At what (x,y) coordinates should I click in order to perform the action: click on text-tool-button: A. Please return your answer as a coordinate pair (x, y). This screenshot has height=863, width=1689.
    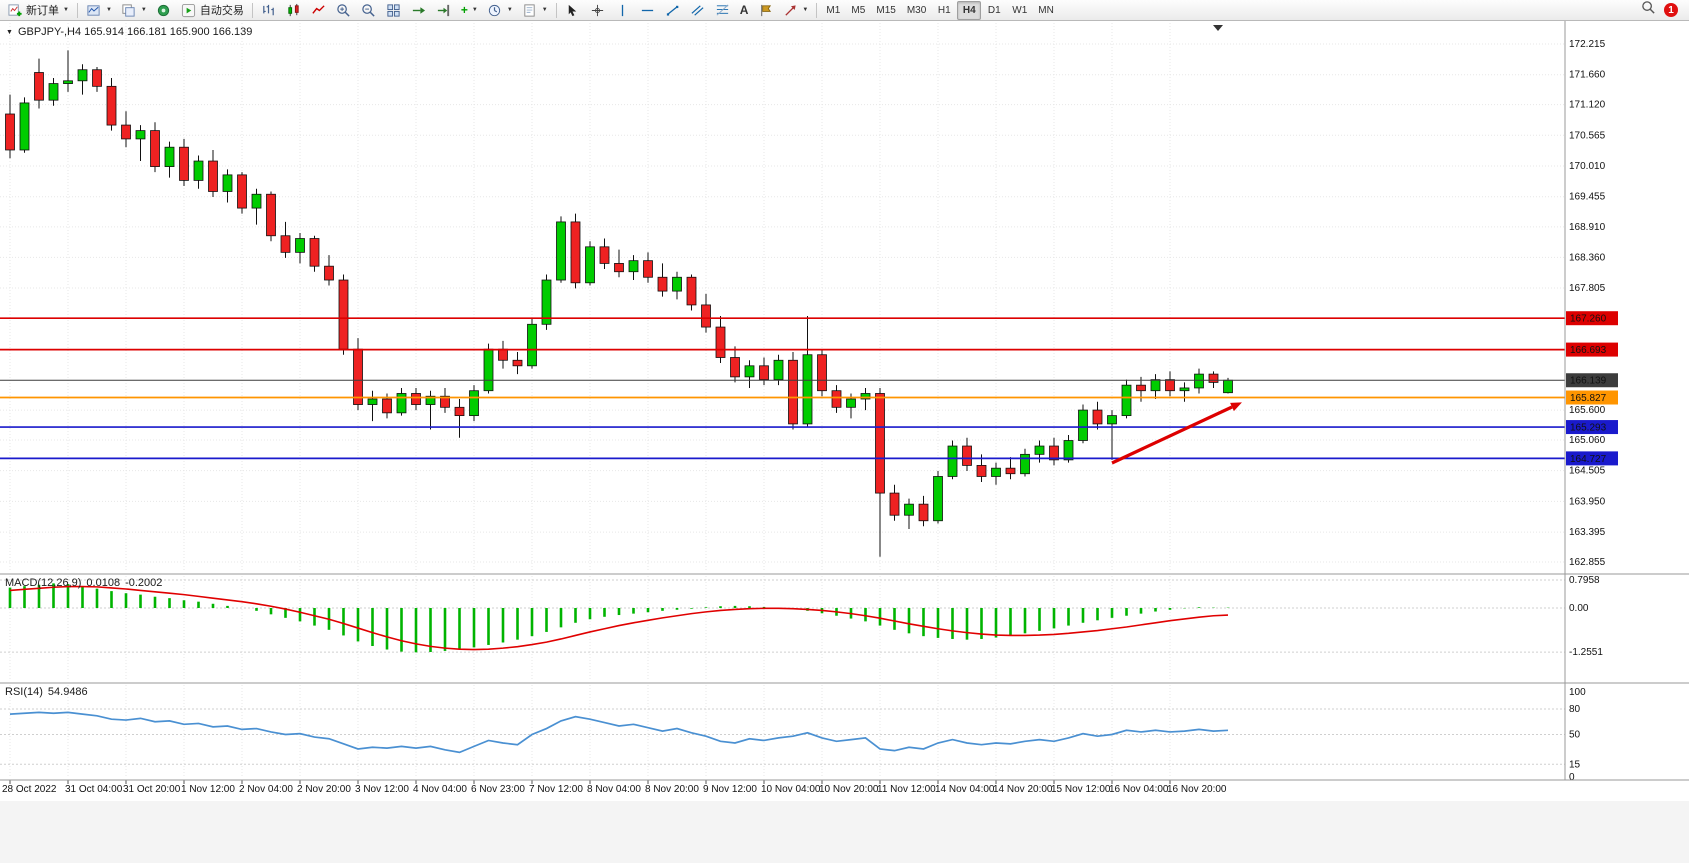
    Looking at the image, I should click on (744, 10).